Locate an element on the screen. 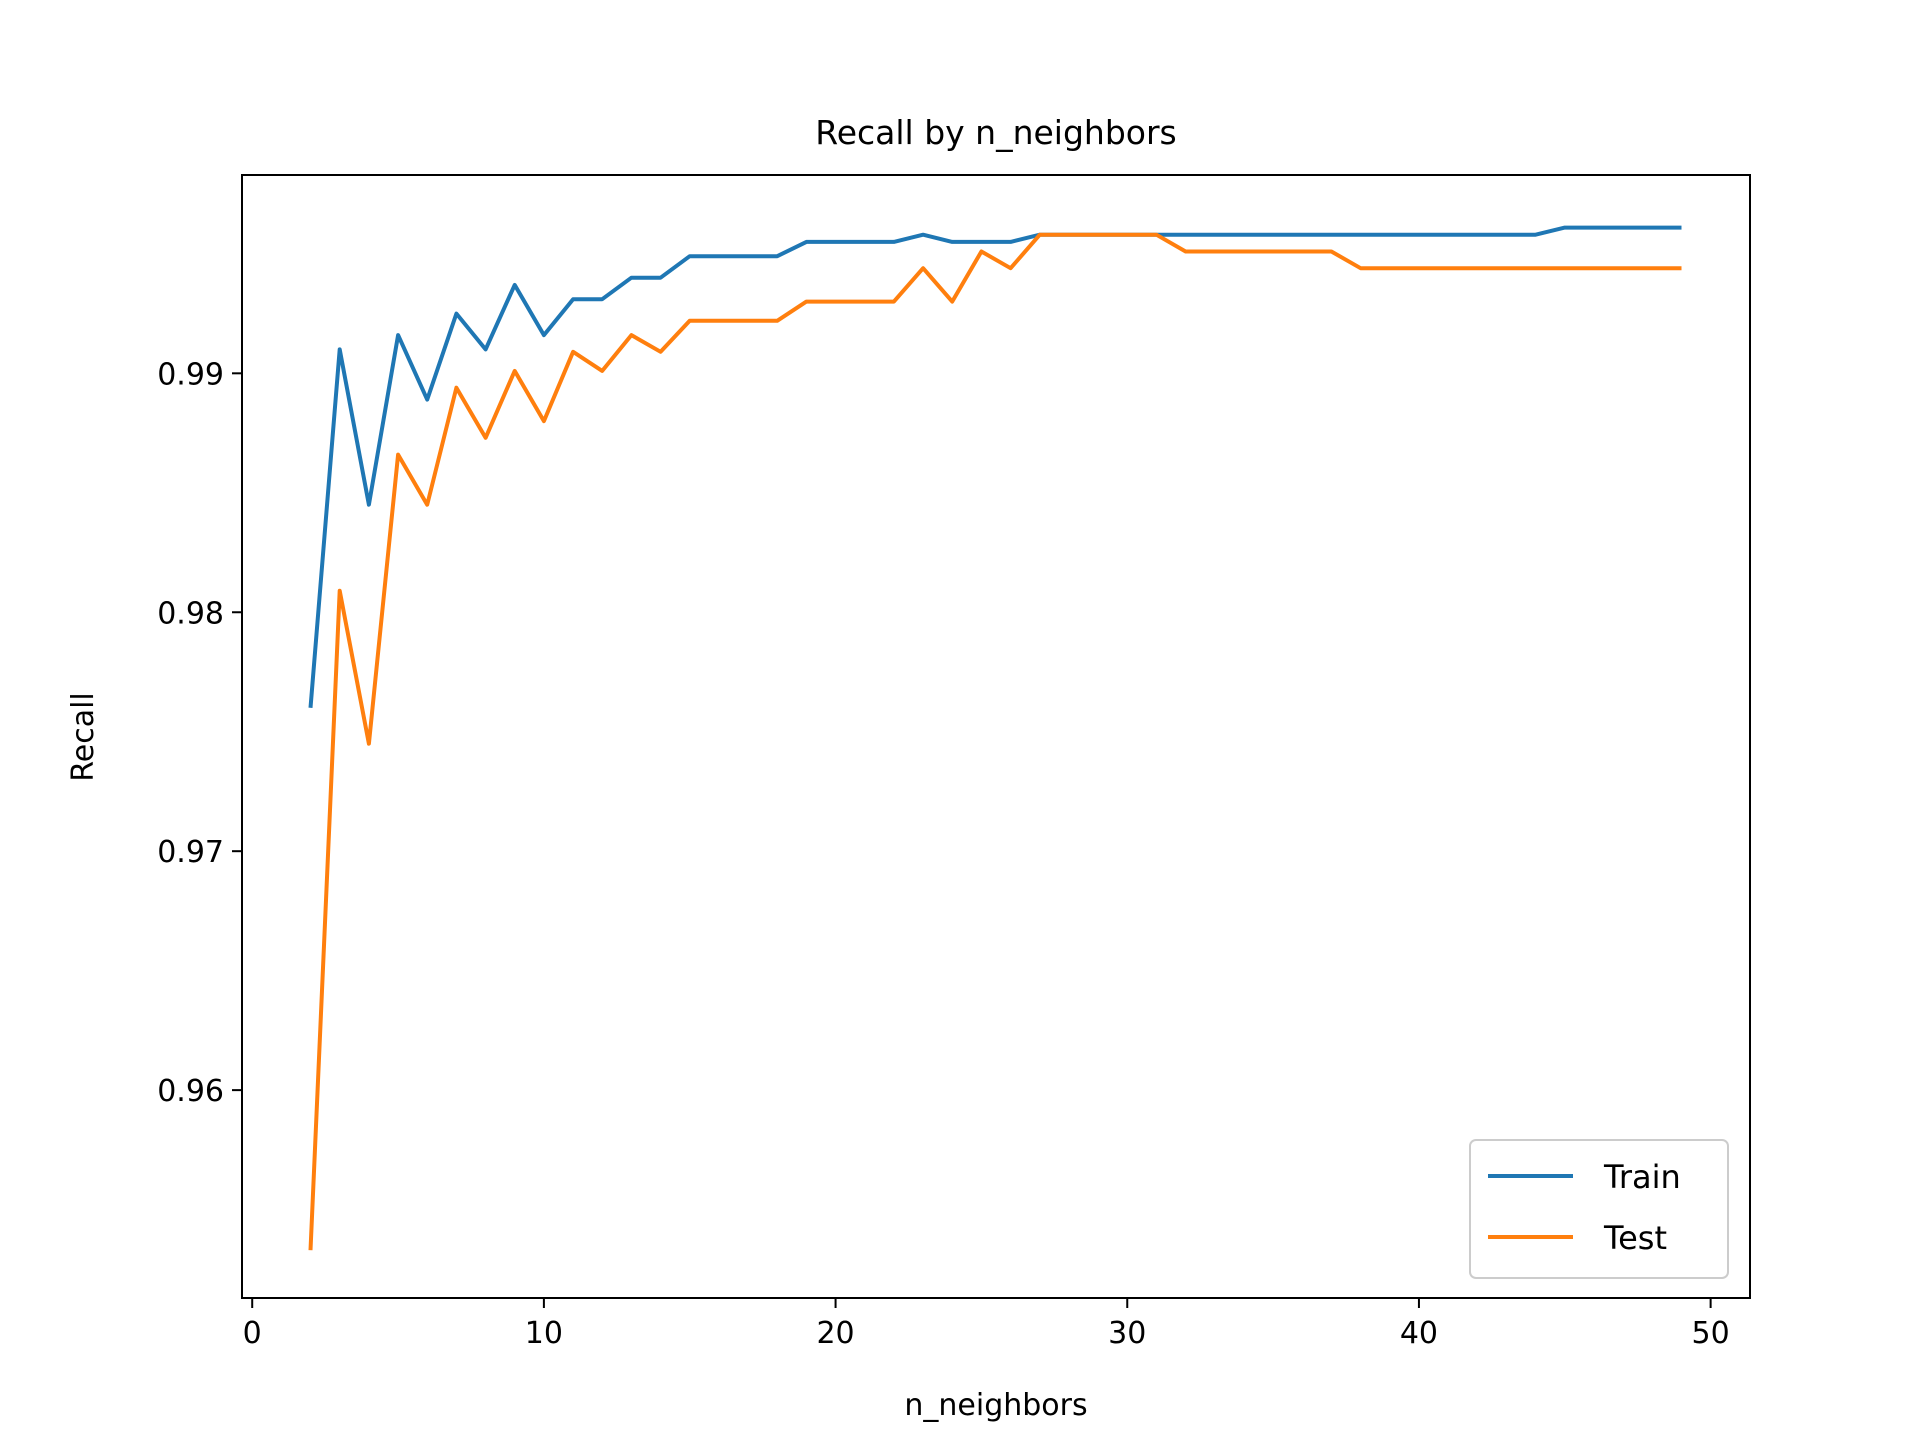 This screenshot has height=1440, width=1920. y-tick-label: 0.99 is located at coordinates (190, 374).